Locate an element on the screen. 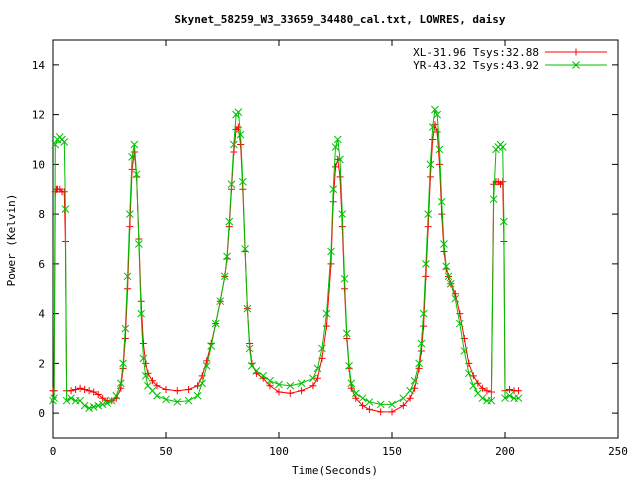  x-tick-label: 50 is located at coordinates (165, 451).